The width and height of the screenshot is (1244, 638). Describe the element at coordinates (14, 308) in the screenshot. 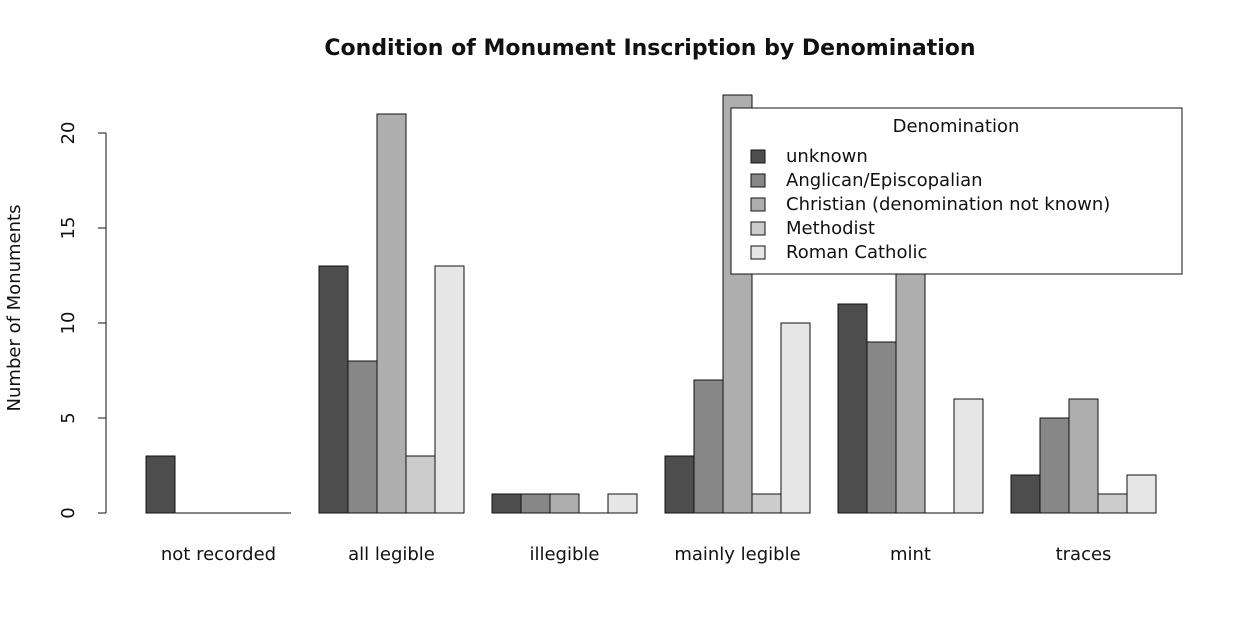

I see `y-axis-label: Number of Monuments` at that location.